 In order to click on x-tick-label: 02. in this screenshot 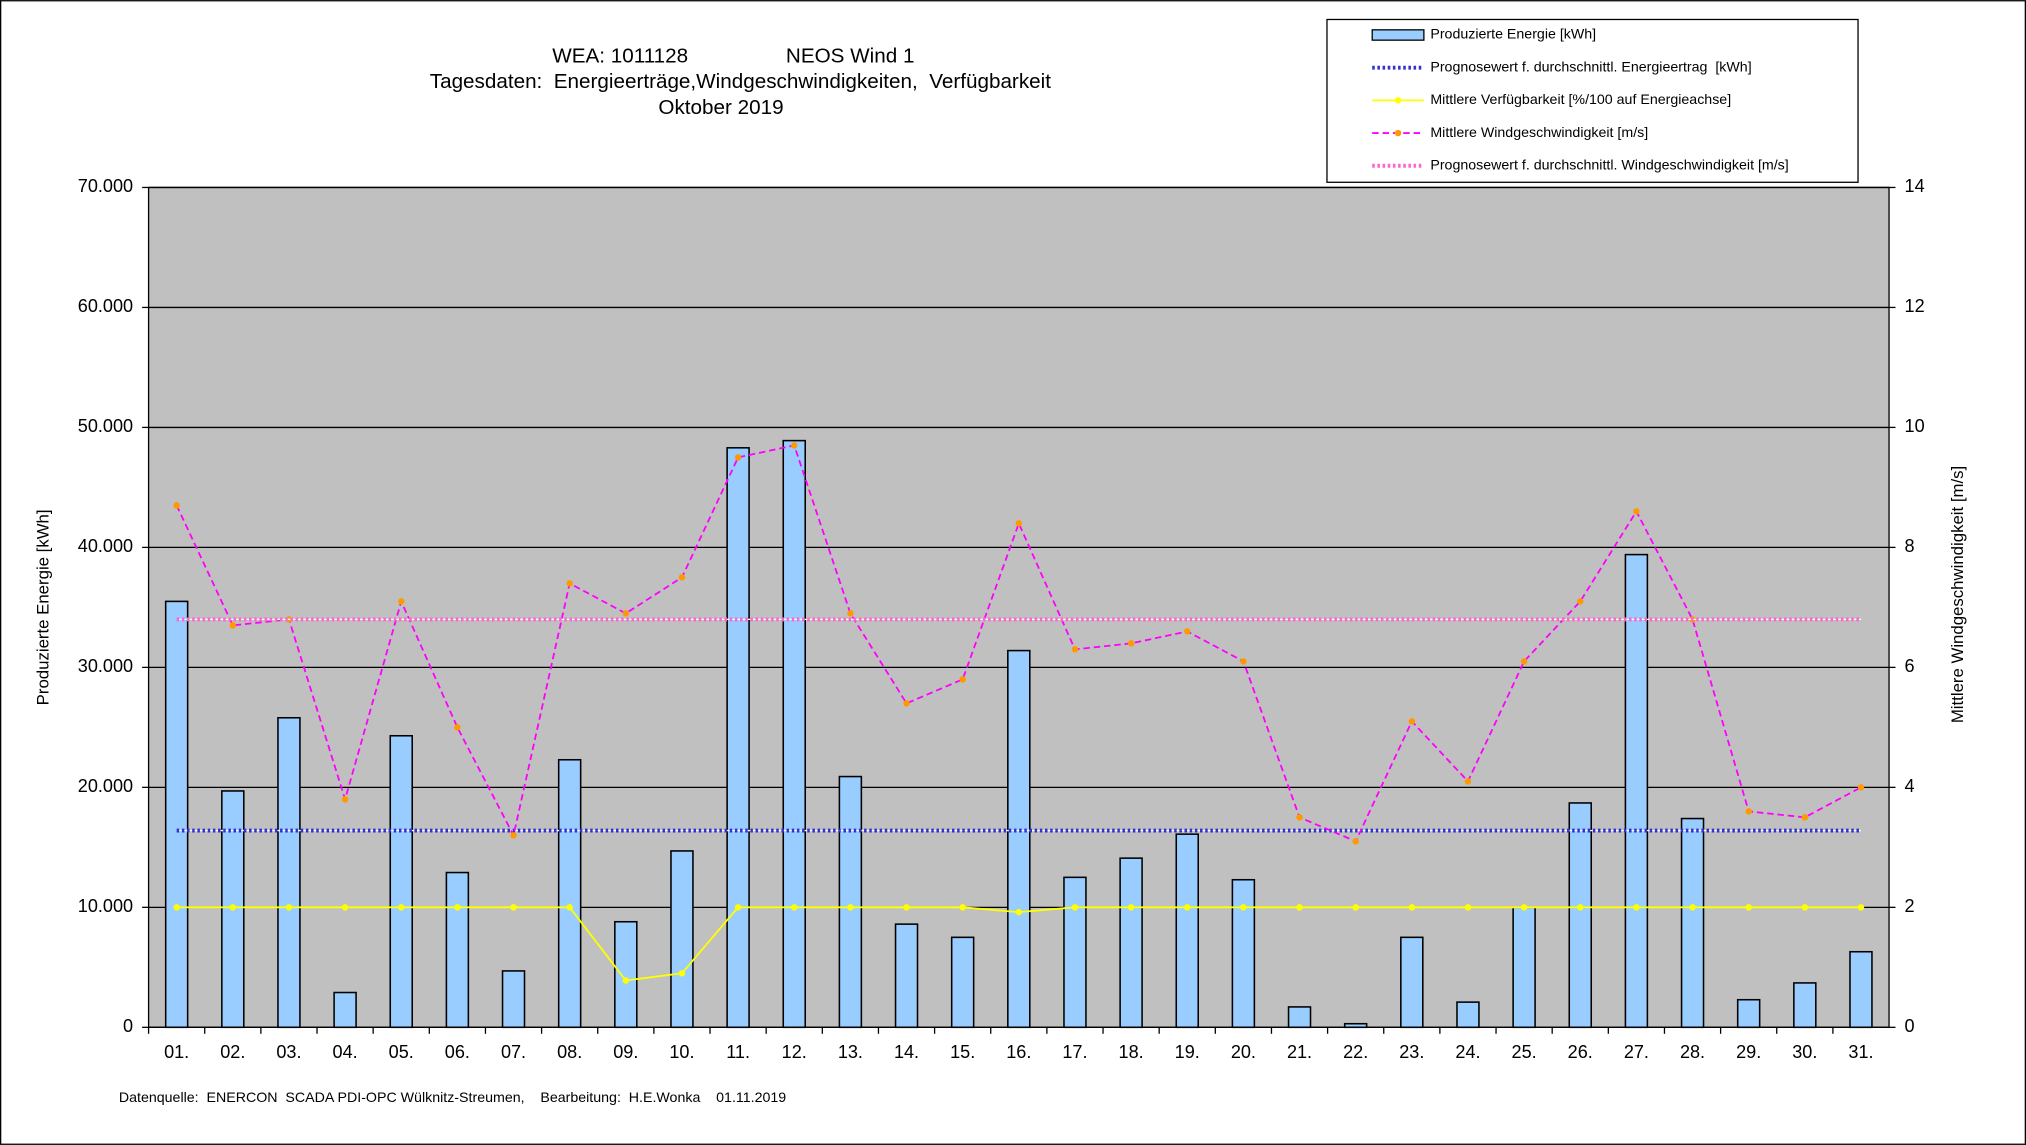, I will do `click(232, 1052)`.